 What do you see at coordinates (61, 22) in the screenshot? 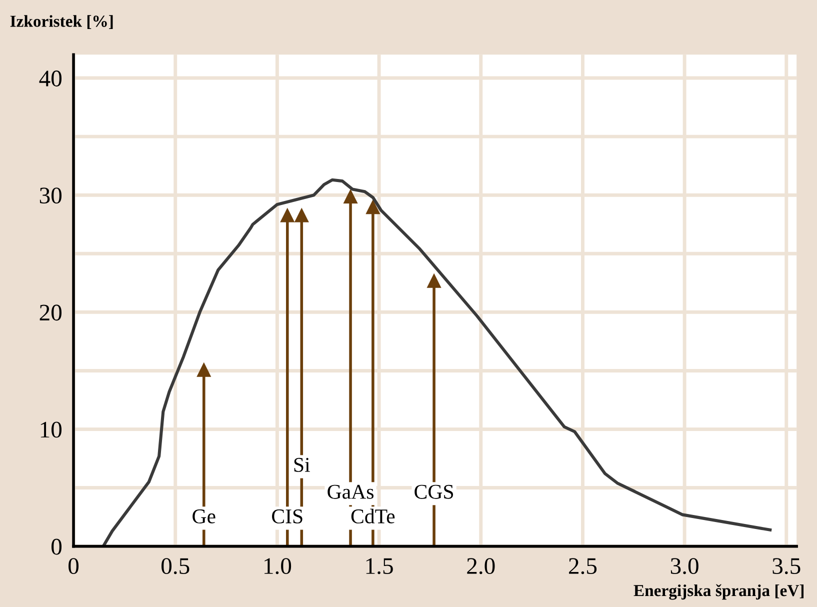
I see `y-axis-title: Izkoristek [%]` at bounding box center [61, 22].